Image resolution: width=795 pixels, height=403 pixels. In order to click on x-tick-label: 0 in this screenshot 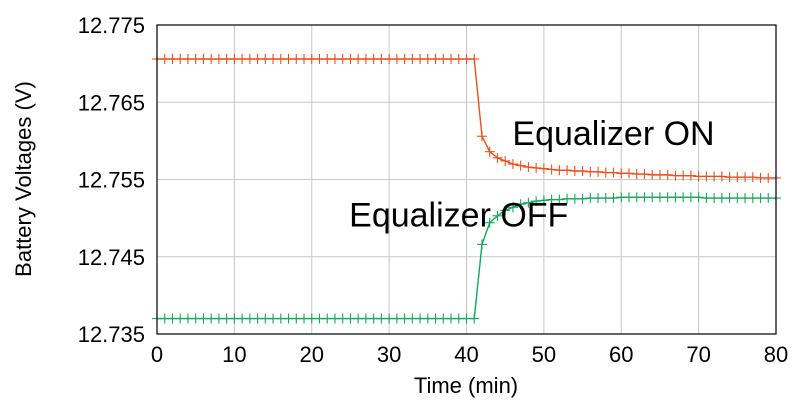, I will do `click(157, 354)`.